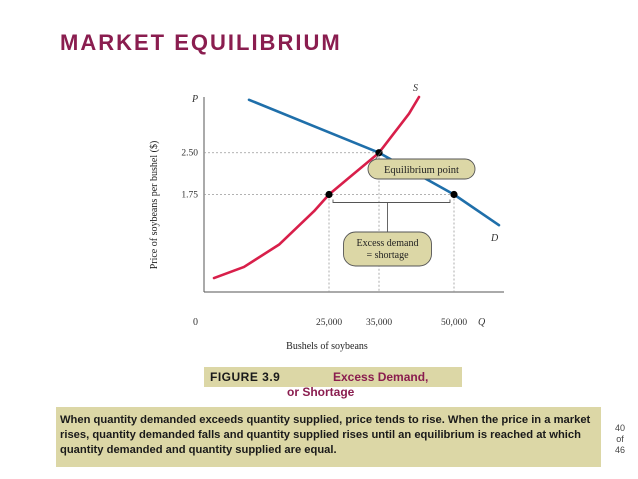  I want to click on x-axis-label: Bushels of soybeans, so click(327, 346).